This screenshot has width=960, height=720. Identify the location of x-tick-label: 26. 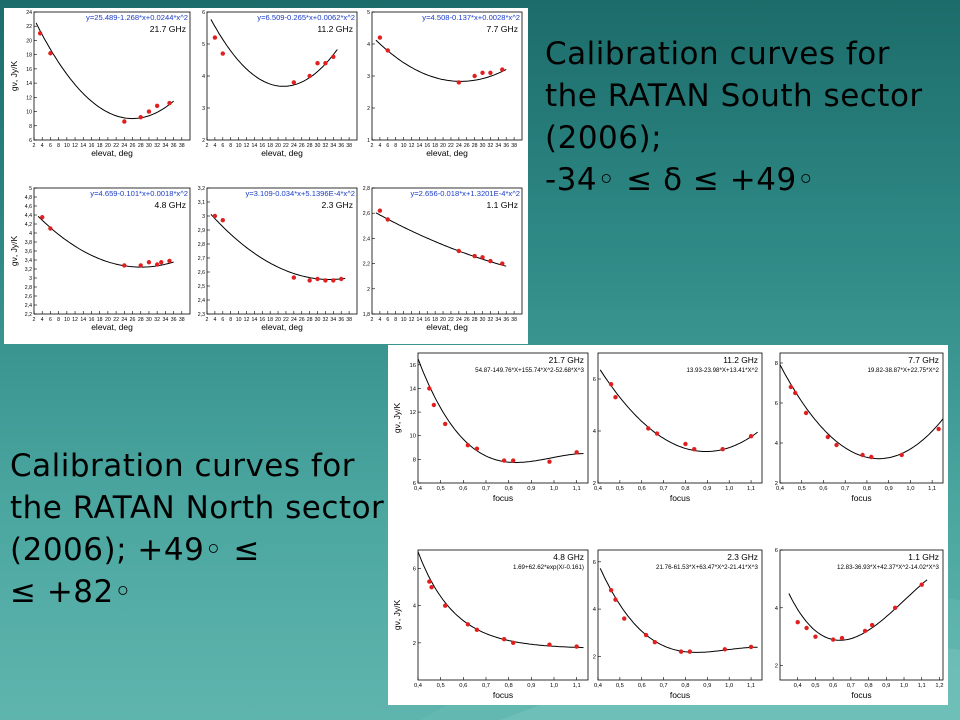
(467, 146).